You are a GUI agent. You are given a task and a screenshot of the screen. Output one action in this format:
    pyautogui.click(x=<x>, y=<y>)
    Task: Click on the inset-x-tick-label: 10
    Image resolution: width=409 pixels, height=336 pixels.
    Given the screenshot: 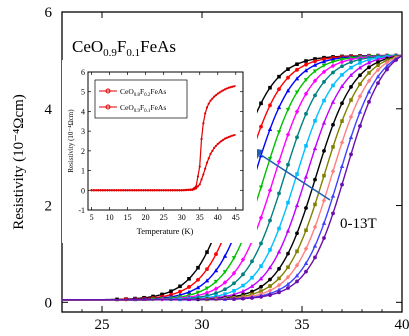 What is the action you would take?
    pyautogui.click(x=110, y=217)
    